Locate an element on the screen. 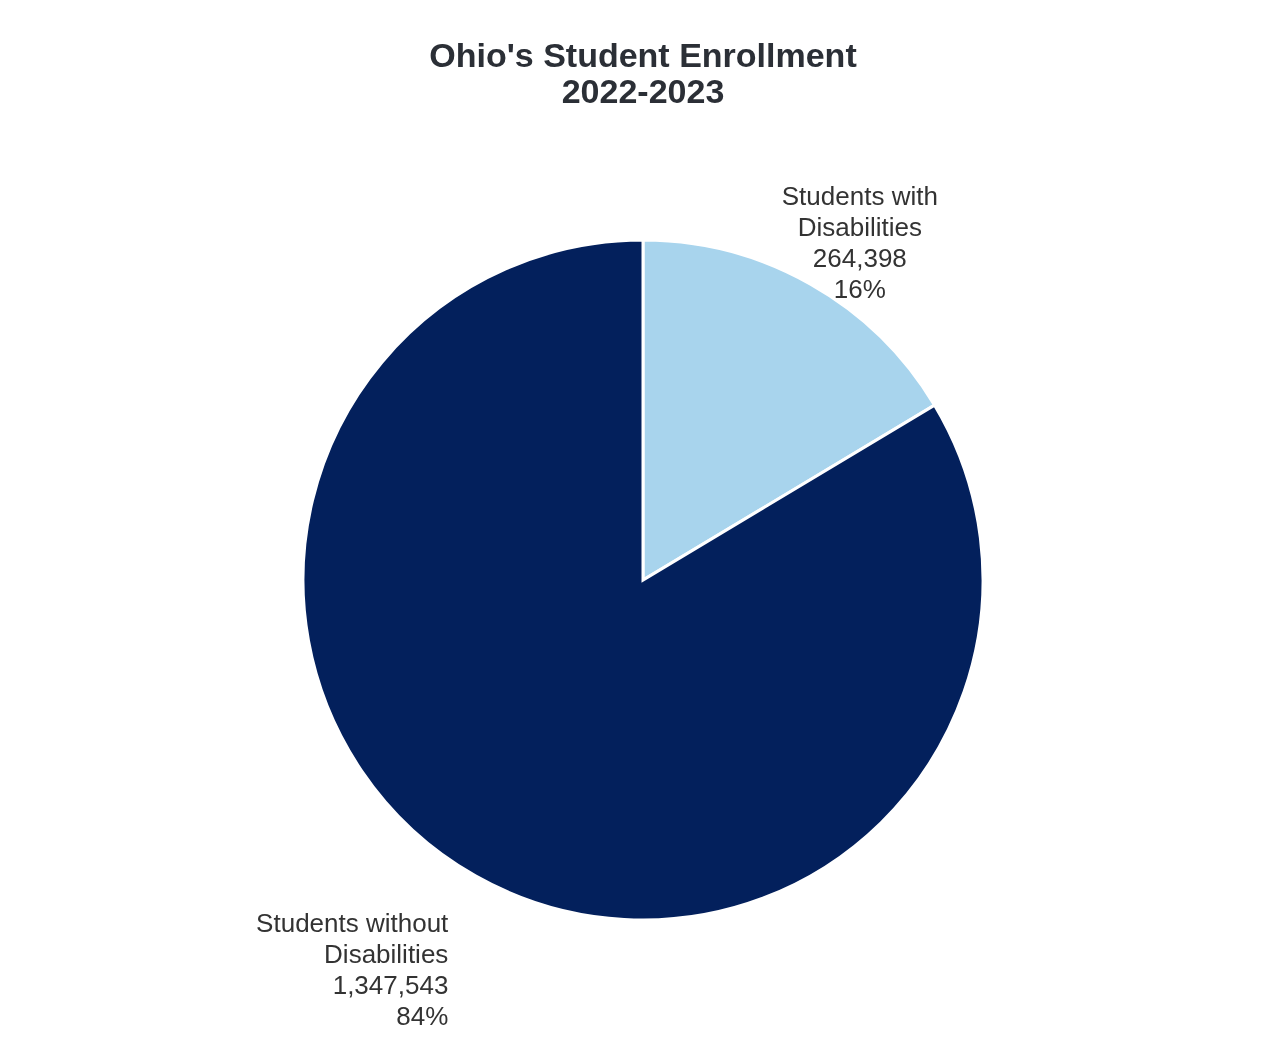 The height and width of the screenshot is (1050, 1286). data-label: 1,347,543 84% is located at coordinates (390, 1000).